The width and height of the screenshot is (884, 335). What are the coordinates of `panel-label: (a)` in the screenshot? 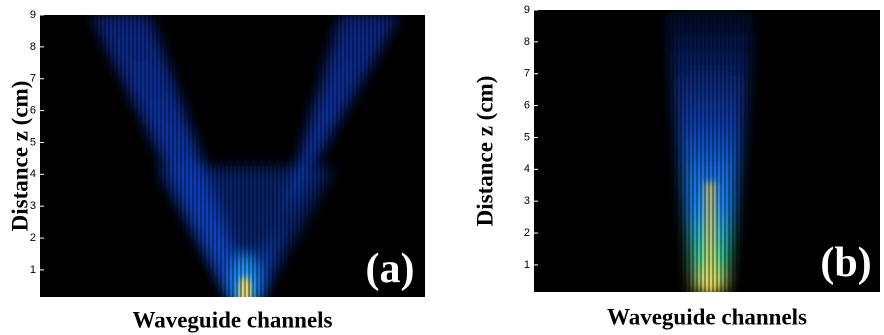 It's located at (390, 269).